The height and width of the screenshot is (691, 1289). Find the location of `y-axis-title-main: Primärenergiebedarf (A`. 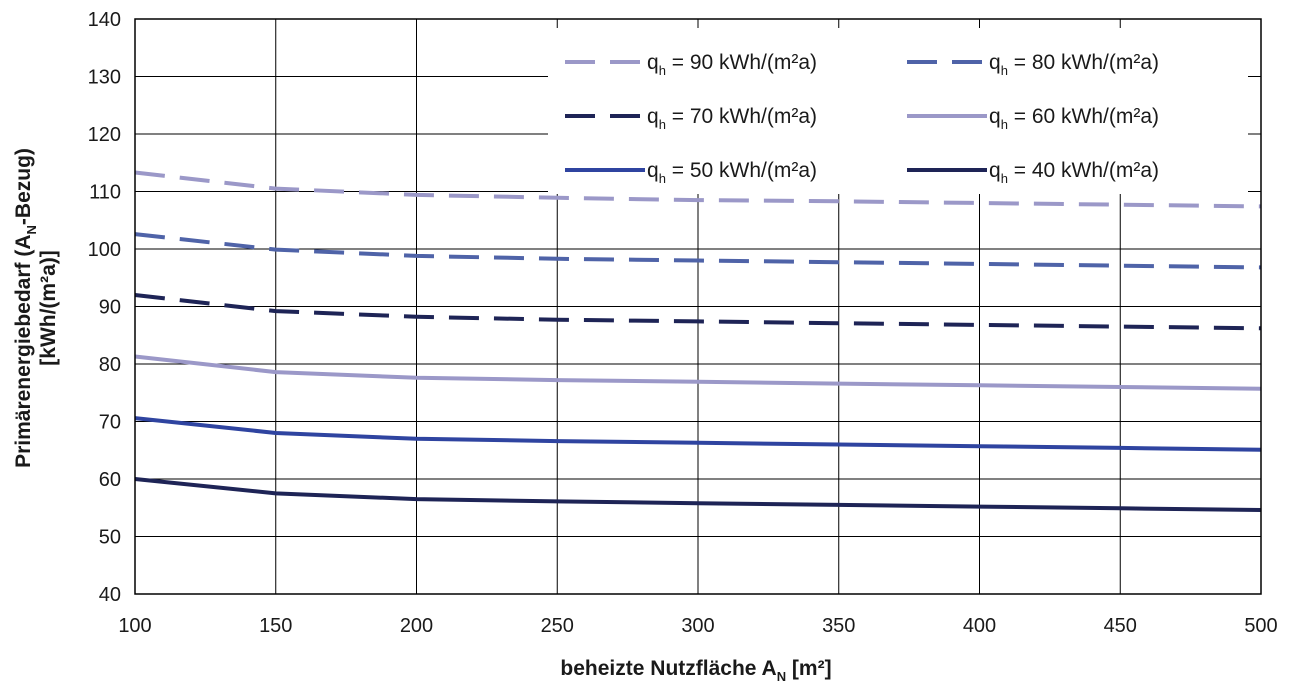

y-axis-title-main: Primärenergiebedarf (A is located at coordinates (23, 350).